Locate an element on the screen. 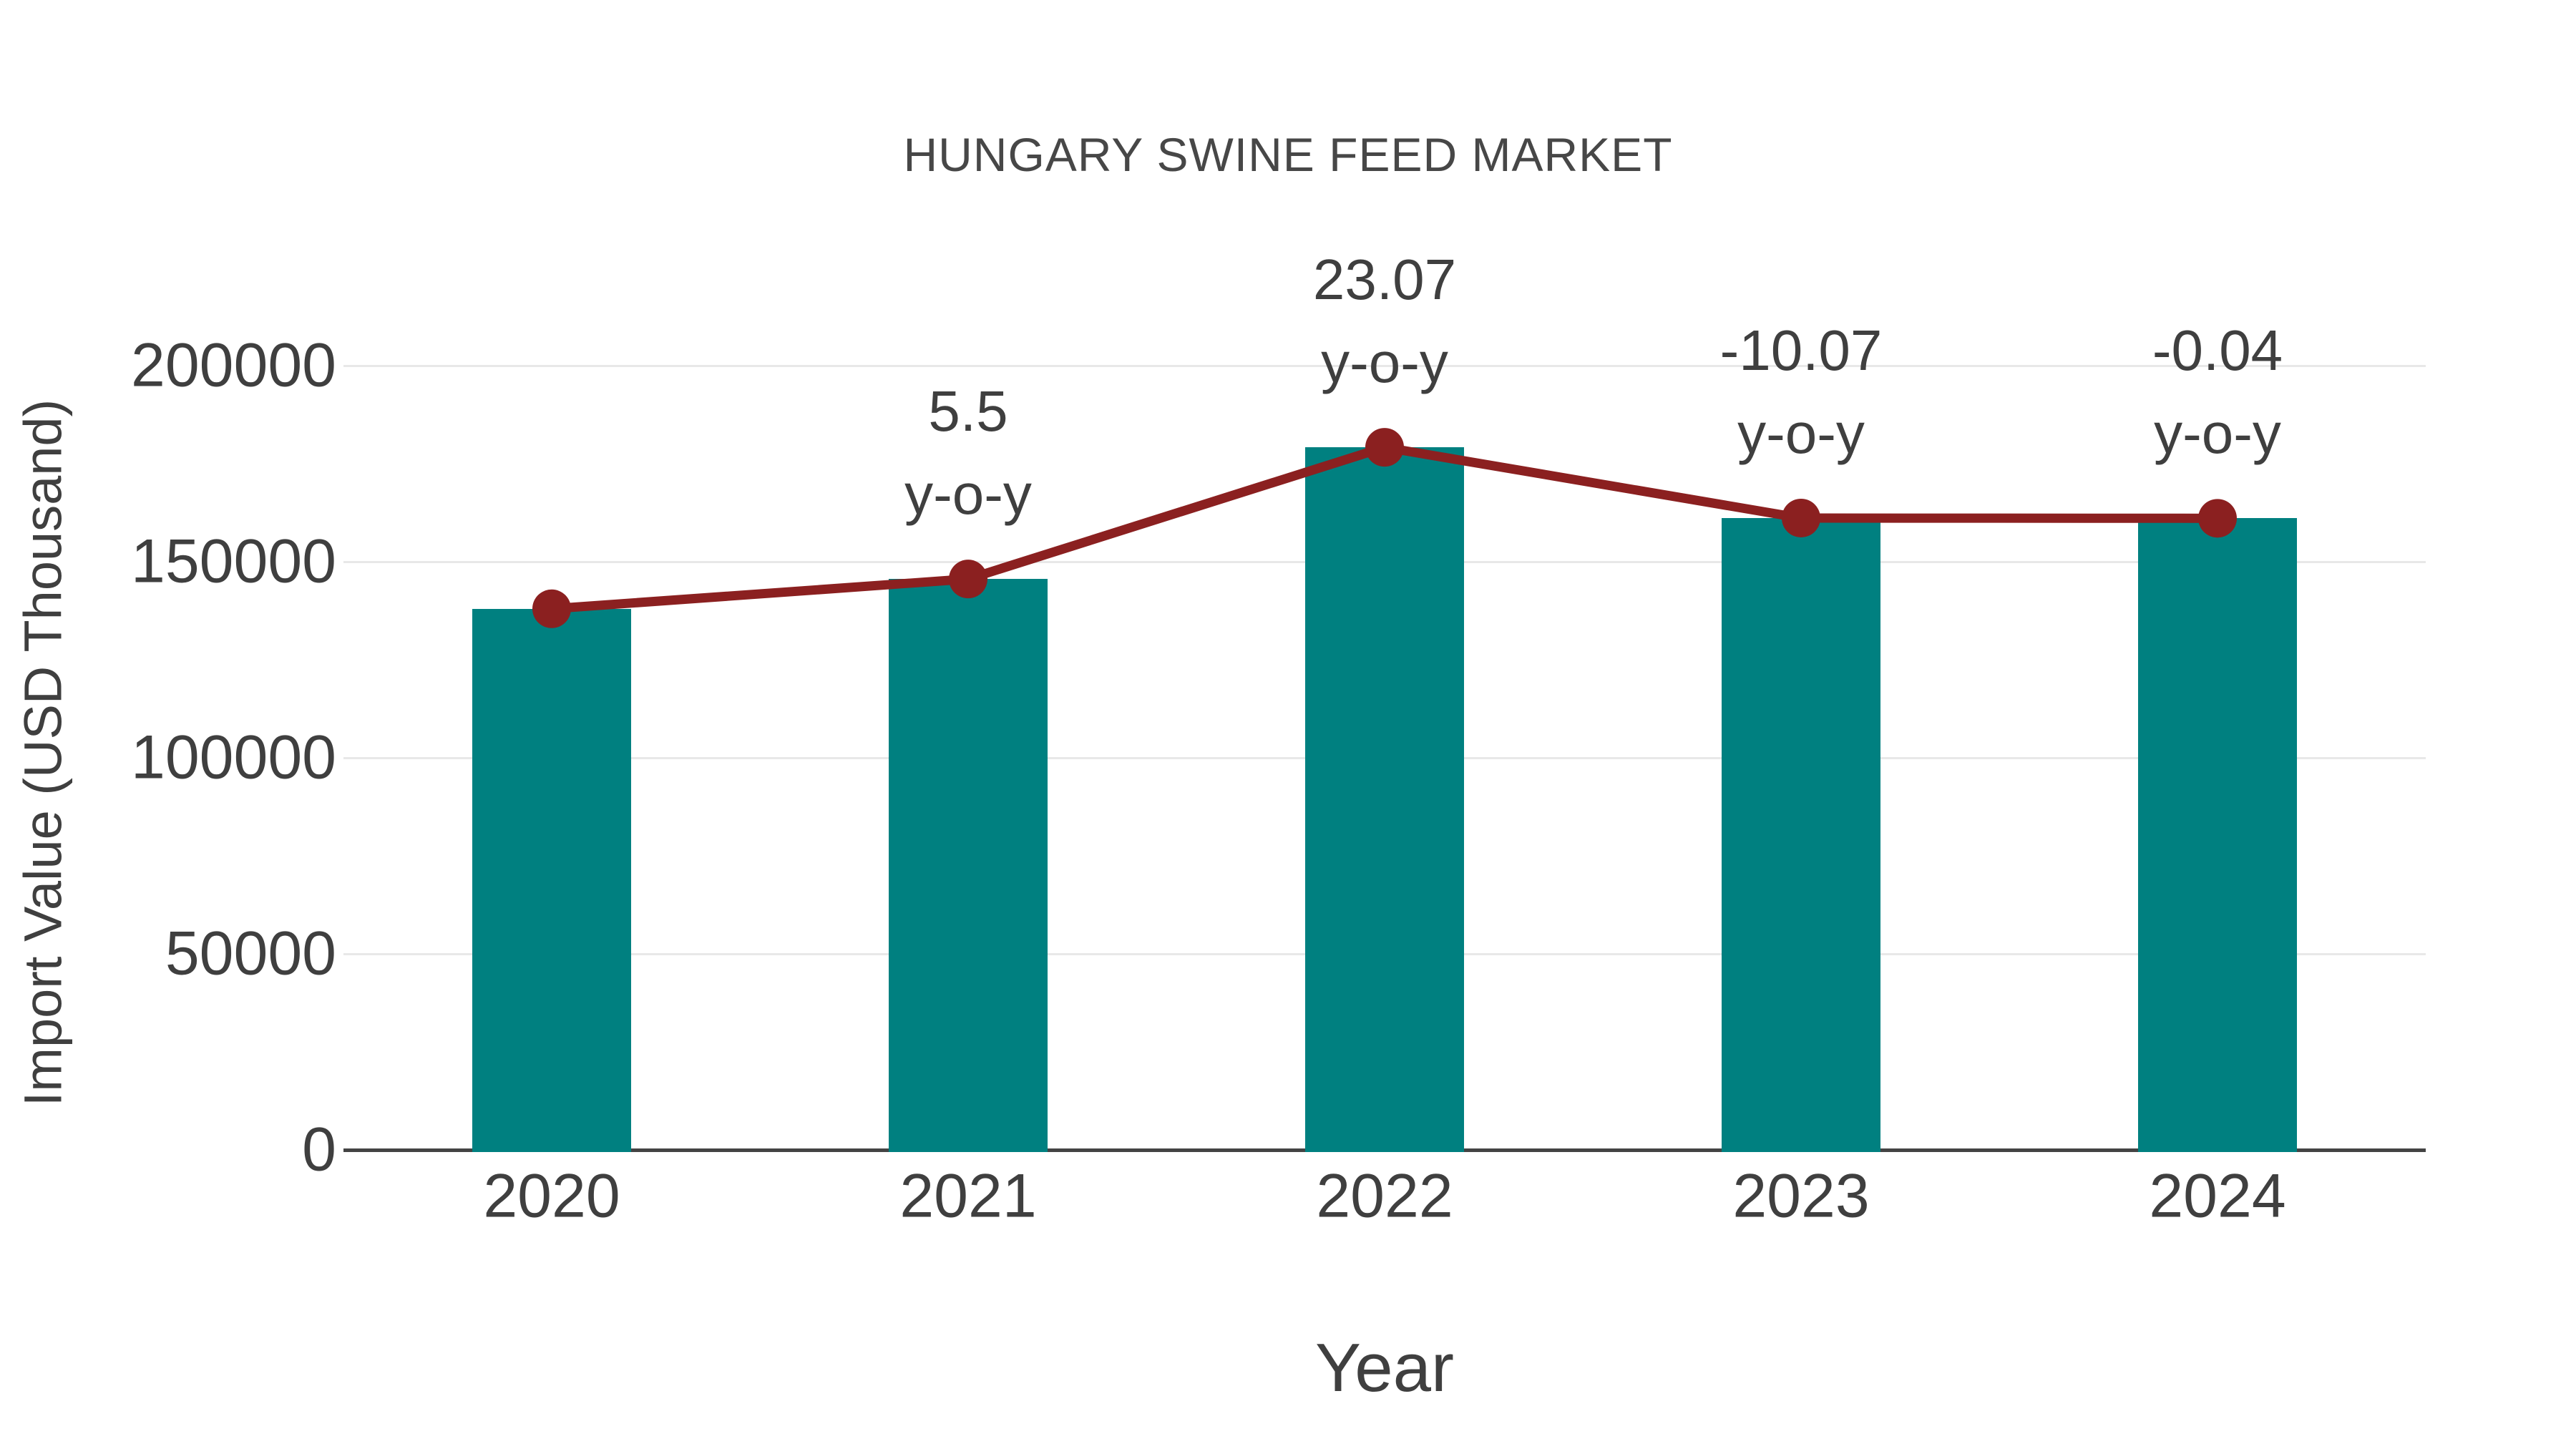 The height and width of the screenshot is (1449, 2576). annotation-value: 23.07 is located at coordinates (1384, 280).